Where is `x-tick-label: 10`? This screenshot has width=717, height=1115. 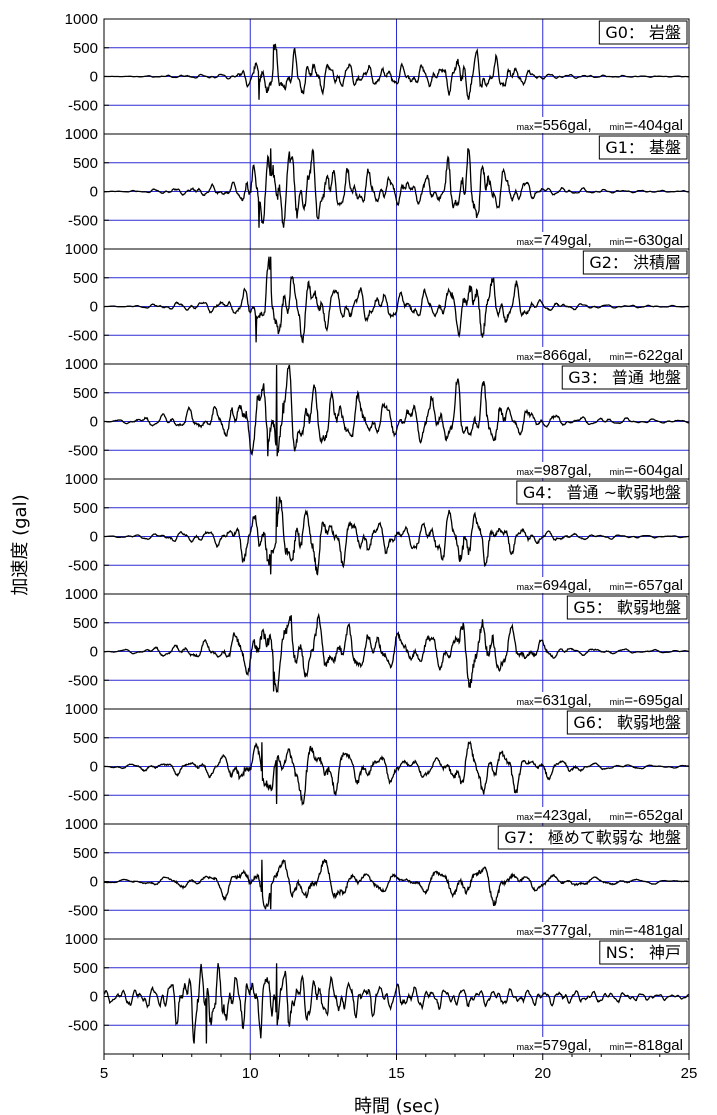
x-tick-label: 10 is located at coordinates (250, 1073).